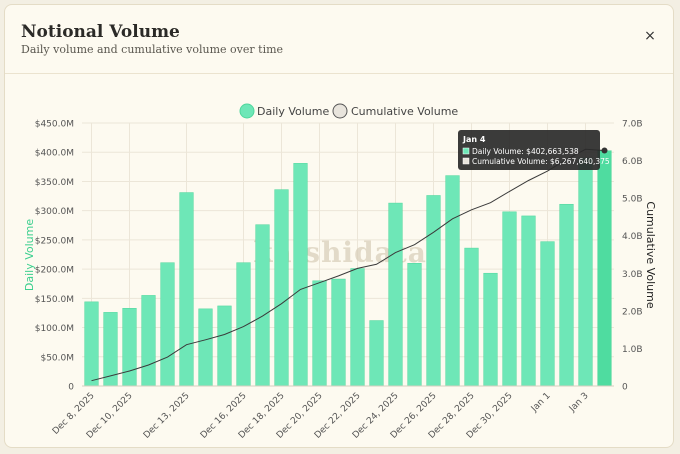 The height and width of the screenshot is (454, 680). What do you see at coordinates (54, 300) in the screenshot?
I see `left-tick-label: $150.0M` at bounding box center [54, 300].